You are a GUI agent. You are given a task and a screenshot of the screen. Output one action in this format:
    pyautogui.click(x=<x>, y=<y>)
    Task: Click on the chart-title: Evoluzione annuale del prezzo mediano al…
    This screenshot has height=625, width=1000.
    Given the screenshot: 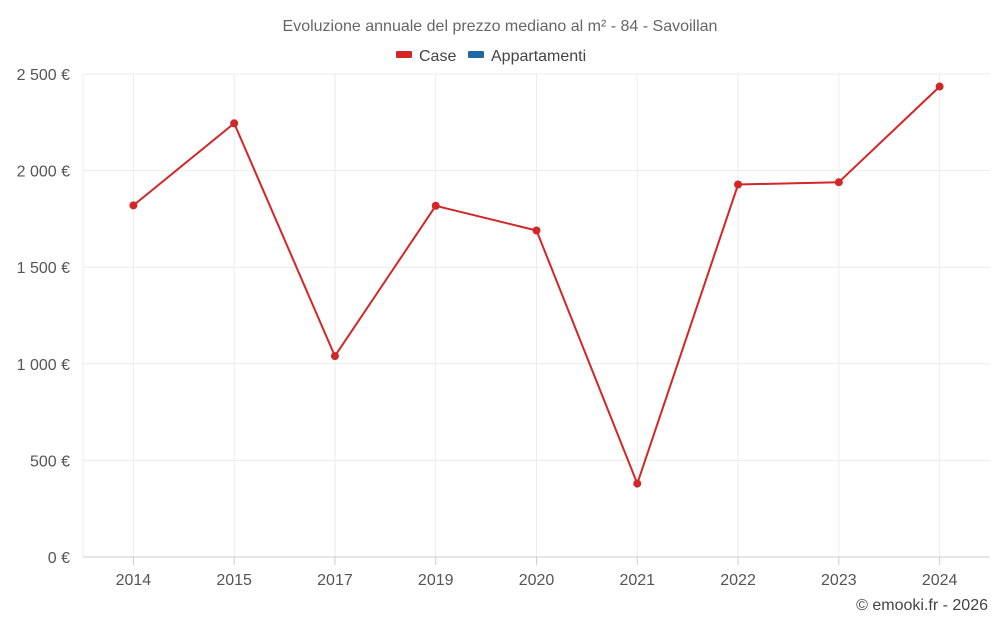 What is the action you would take?
    pyautogui.click(x=500, y=26)
    